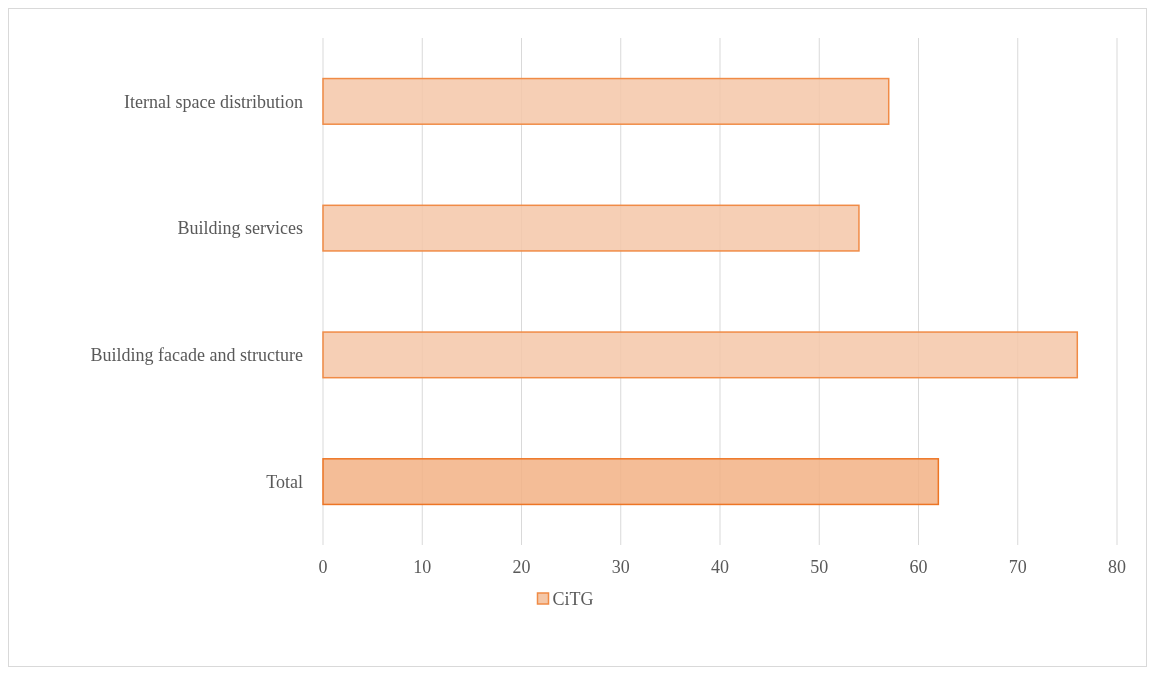  What do you see at coordinates (213, 101) in the screenshot?
I see `y-tick-label: Iternal space distribution` at bounding box center [213, 101].